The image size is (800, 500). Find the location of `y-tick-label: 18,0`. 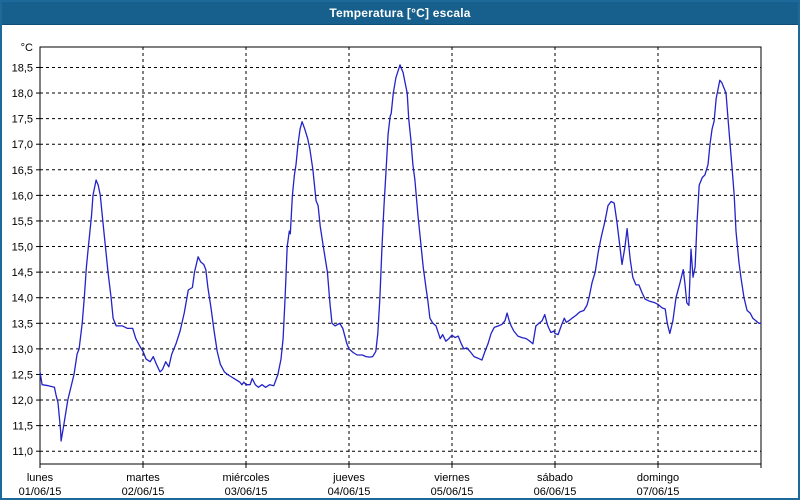

y-tick-label: 18,0 is located at coordinates (22, 94).